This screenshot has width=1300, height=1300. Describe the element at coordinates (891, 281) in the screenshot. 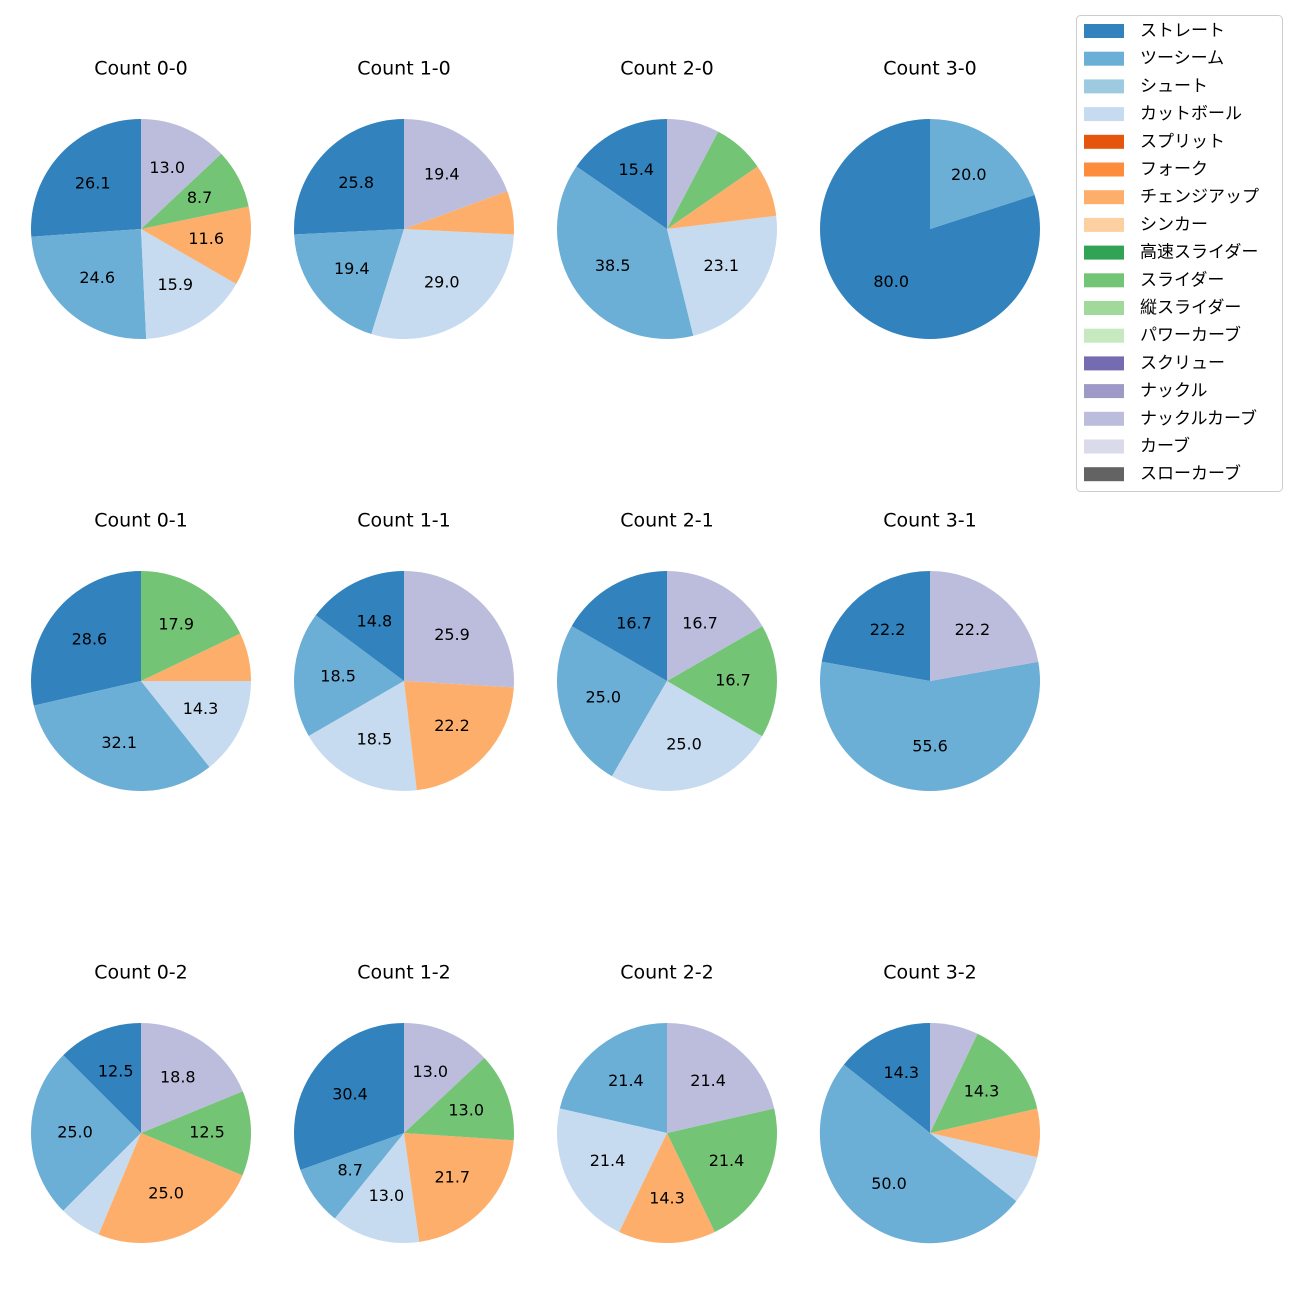

I see `slice-label: 80.0` at that location.